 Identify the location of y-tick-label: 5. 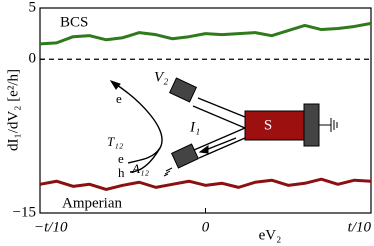
(33, 7).